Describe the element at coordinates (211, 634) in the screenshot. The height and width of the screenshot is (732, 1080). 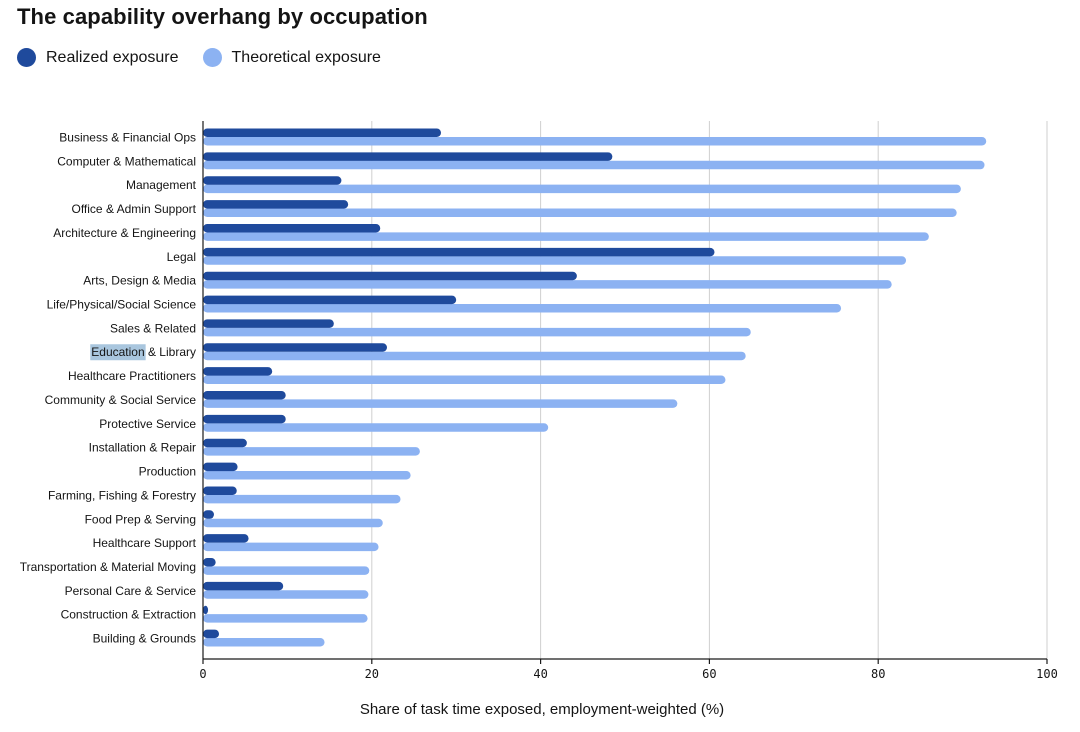
I see `bar-realized-building-grounds` at that location.